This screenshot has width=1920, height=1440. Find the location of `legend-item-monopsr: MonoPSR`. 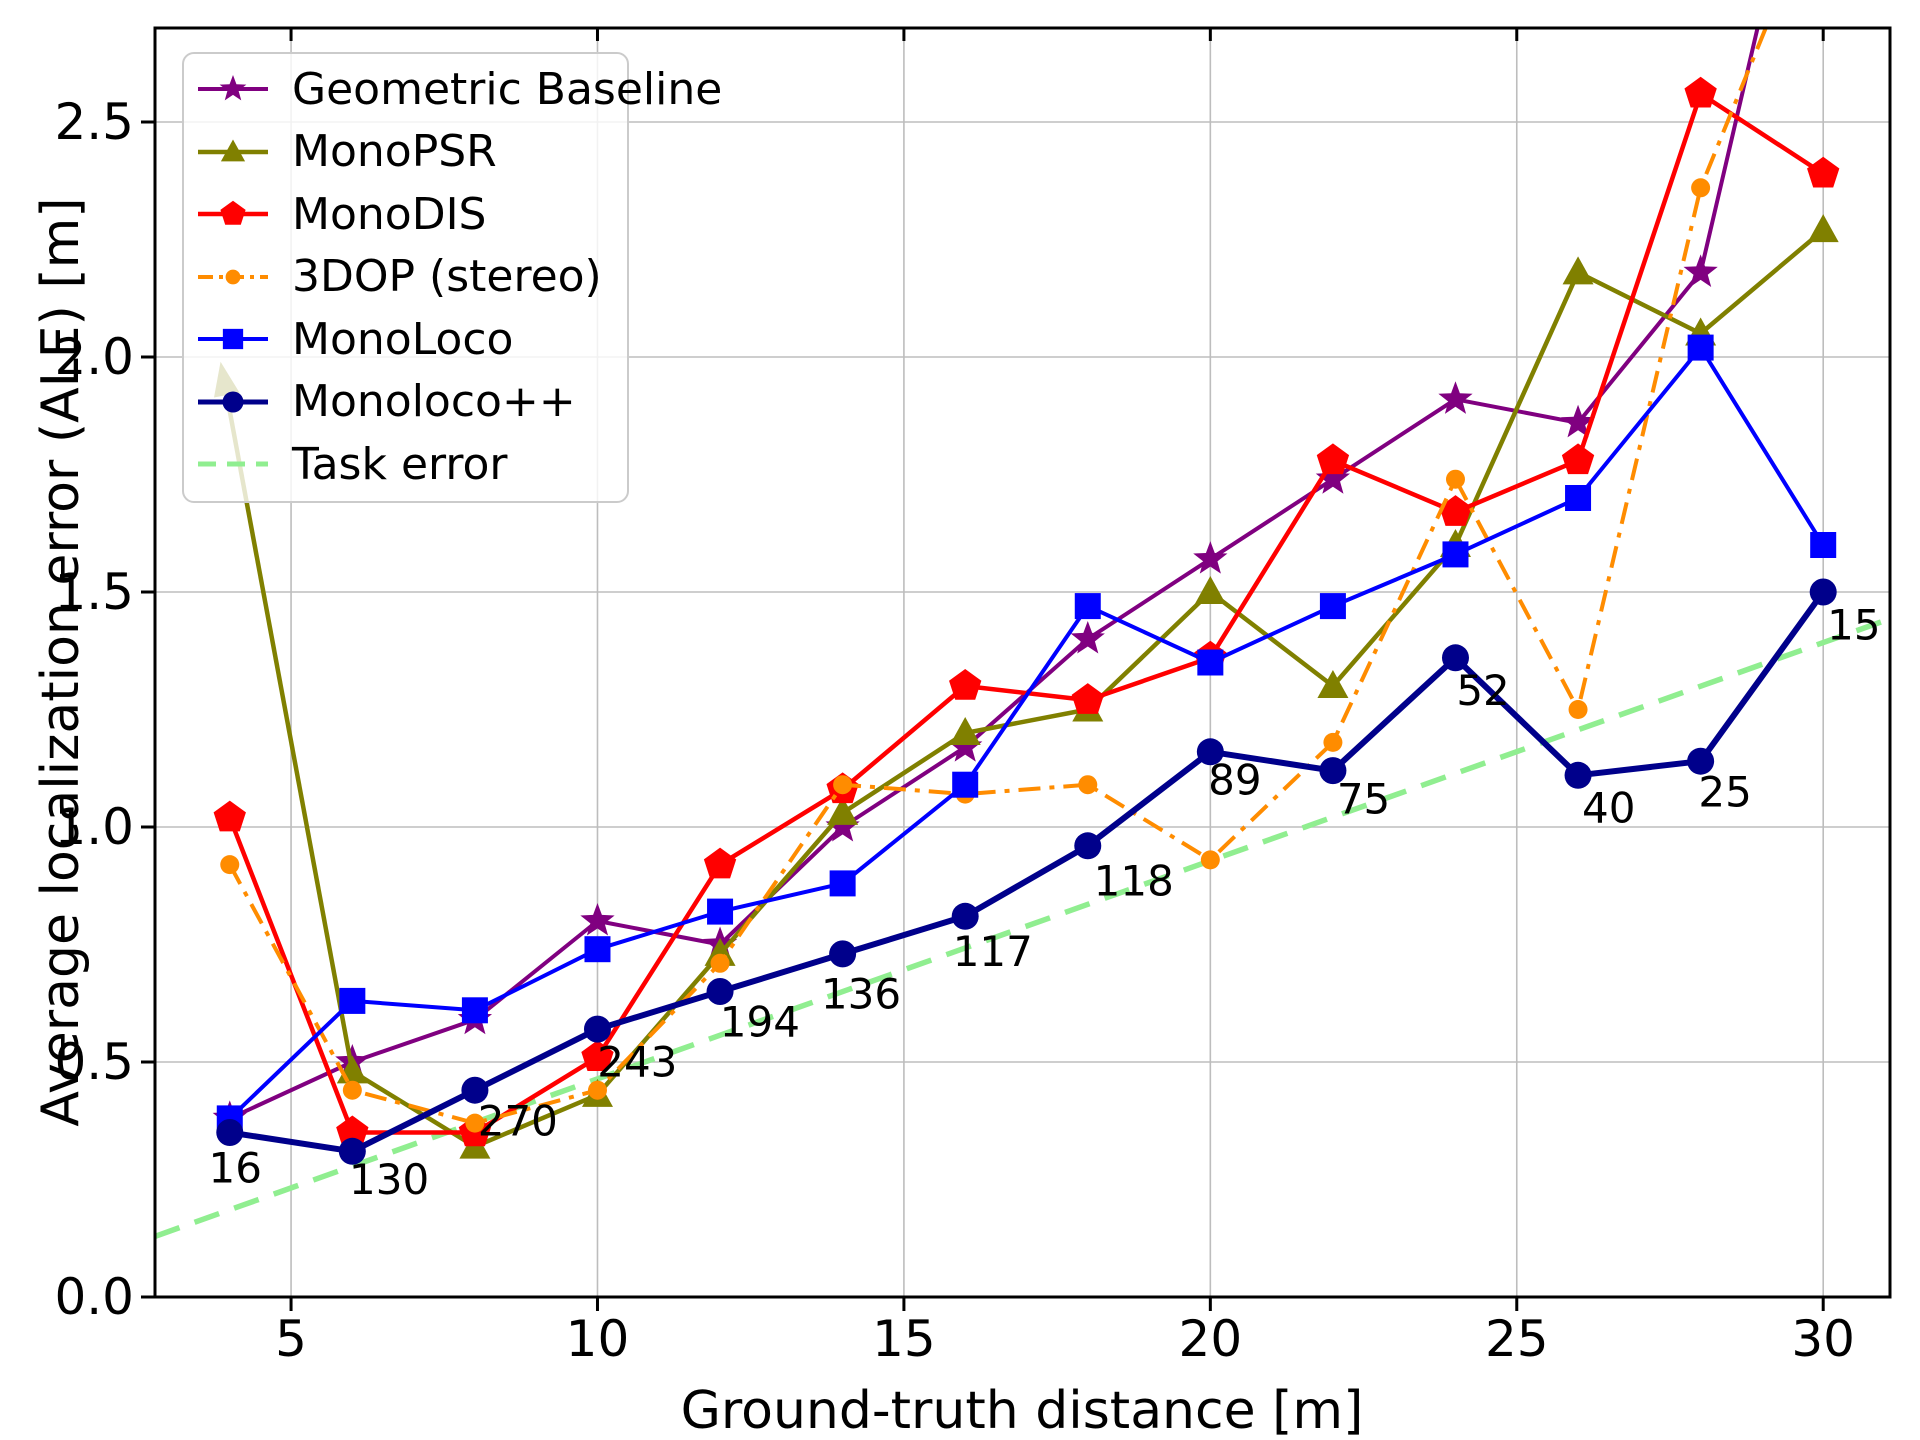

legend-item-monopsr: MonoPSR is located at coordinates (405, 152).